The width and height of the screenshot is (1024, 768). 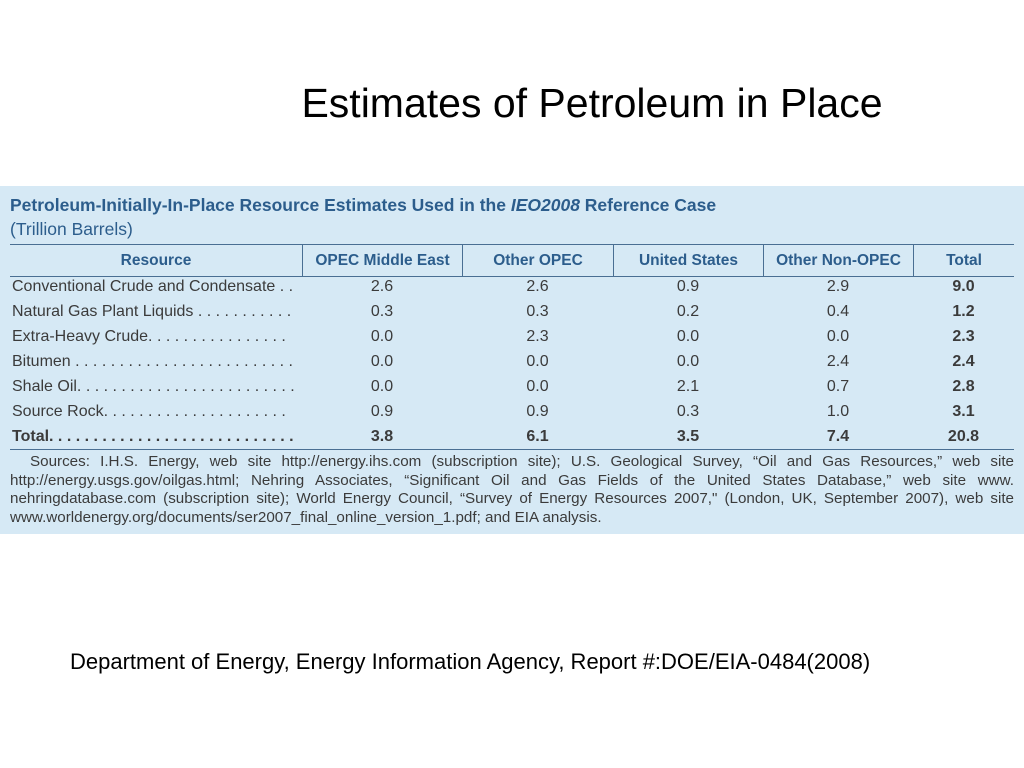 What do you see at coordinates (963, 361) in the screenshot?
I see `cell-total: 2.4` at bounding box center [963, 361].